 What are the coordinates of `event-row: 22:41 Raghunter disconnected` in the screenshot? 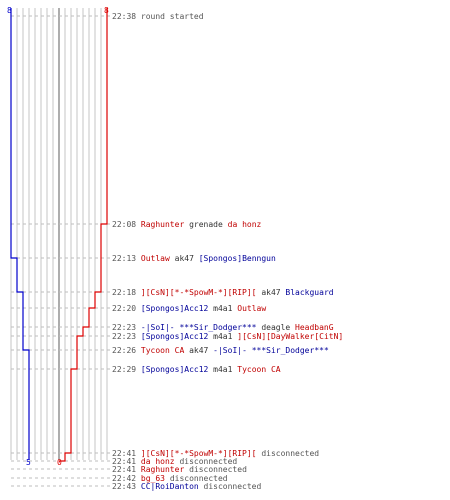 It's located at (179, 469).